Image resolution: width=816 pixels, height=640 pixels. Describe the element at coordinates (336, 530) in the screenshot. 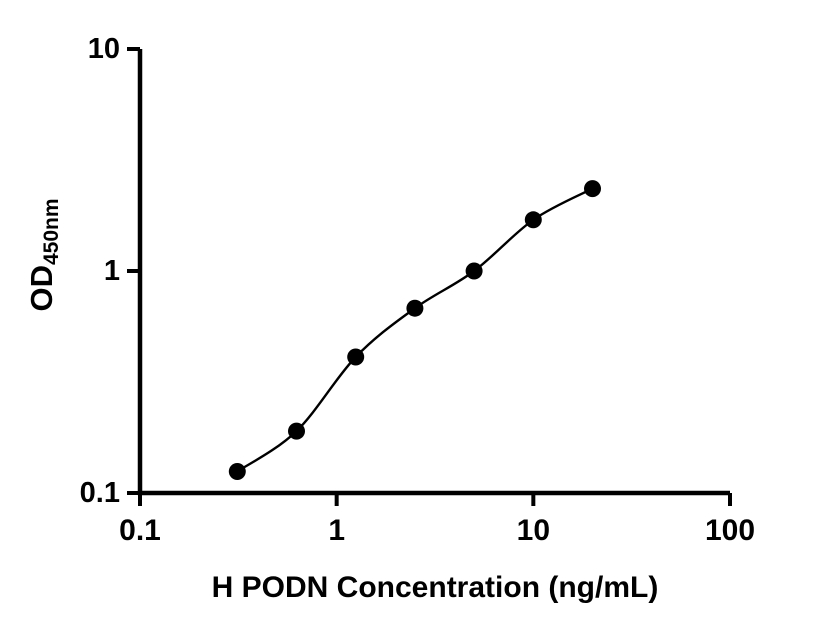

I see `x-tick-label: 1` at that location.